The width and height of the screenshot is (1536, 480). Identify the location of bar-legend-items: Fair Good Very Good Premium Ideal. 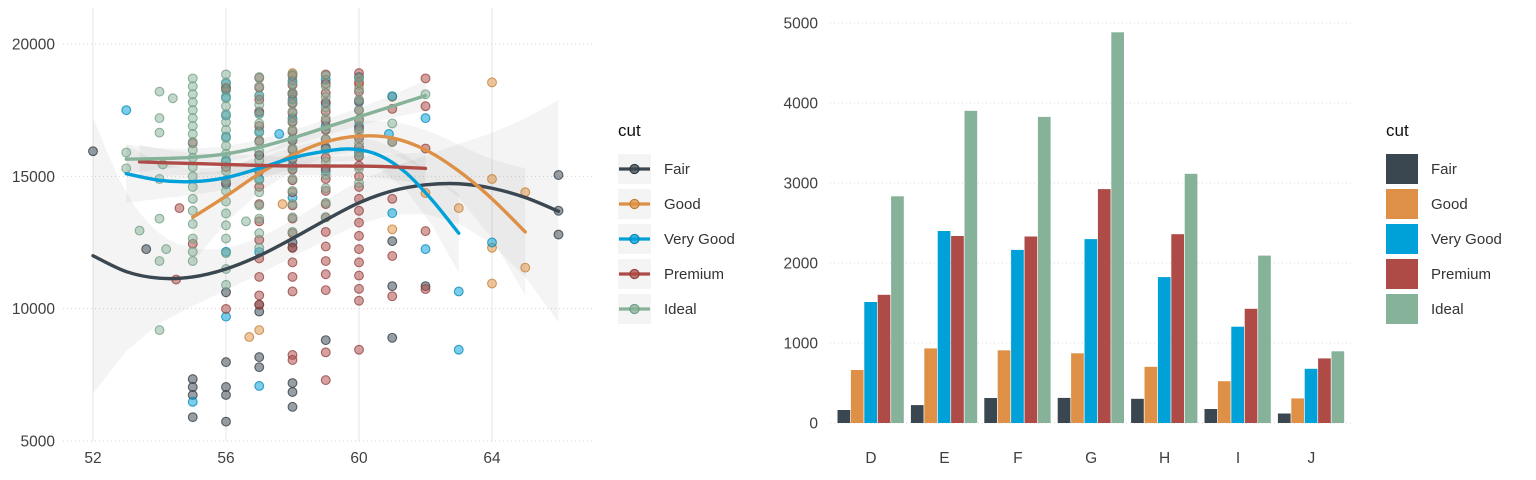
(1461, 239).